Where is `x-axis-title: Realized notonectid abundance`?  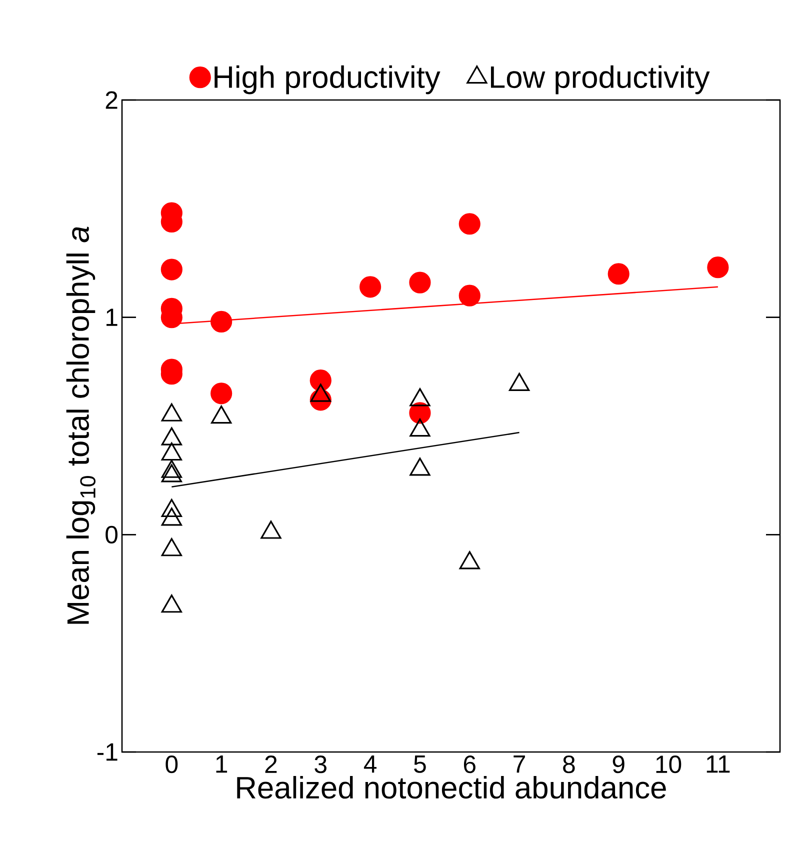 x-axis-title: Realized notonectid abundance is located at coordinates (451, 787).